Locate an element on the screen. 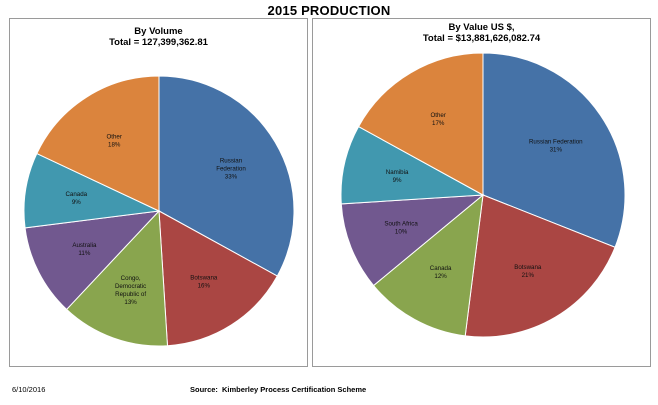  slice-label-russian-federation: Russian Federation 33% is located at coordinates (231, 168).